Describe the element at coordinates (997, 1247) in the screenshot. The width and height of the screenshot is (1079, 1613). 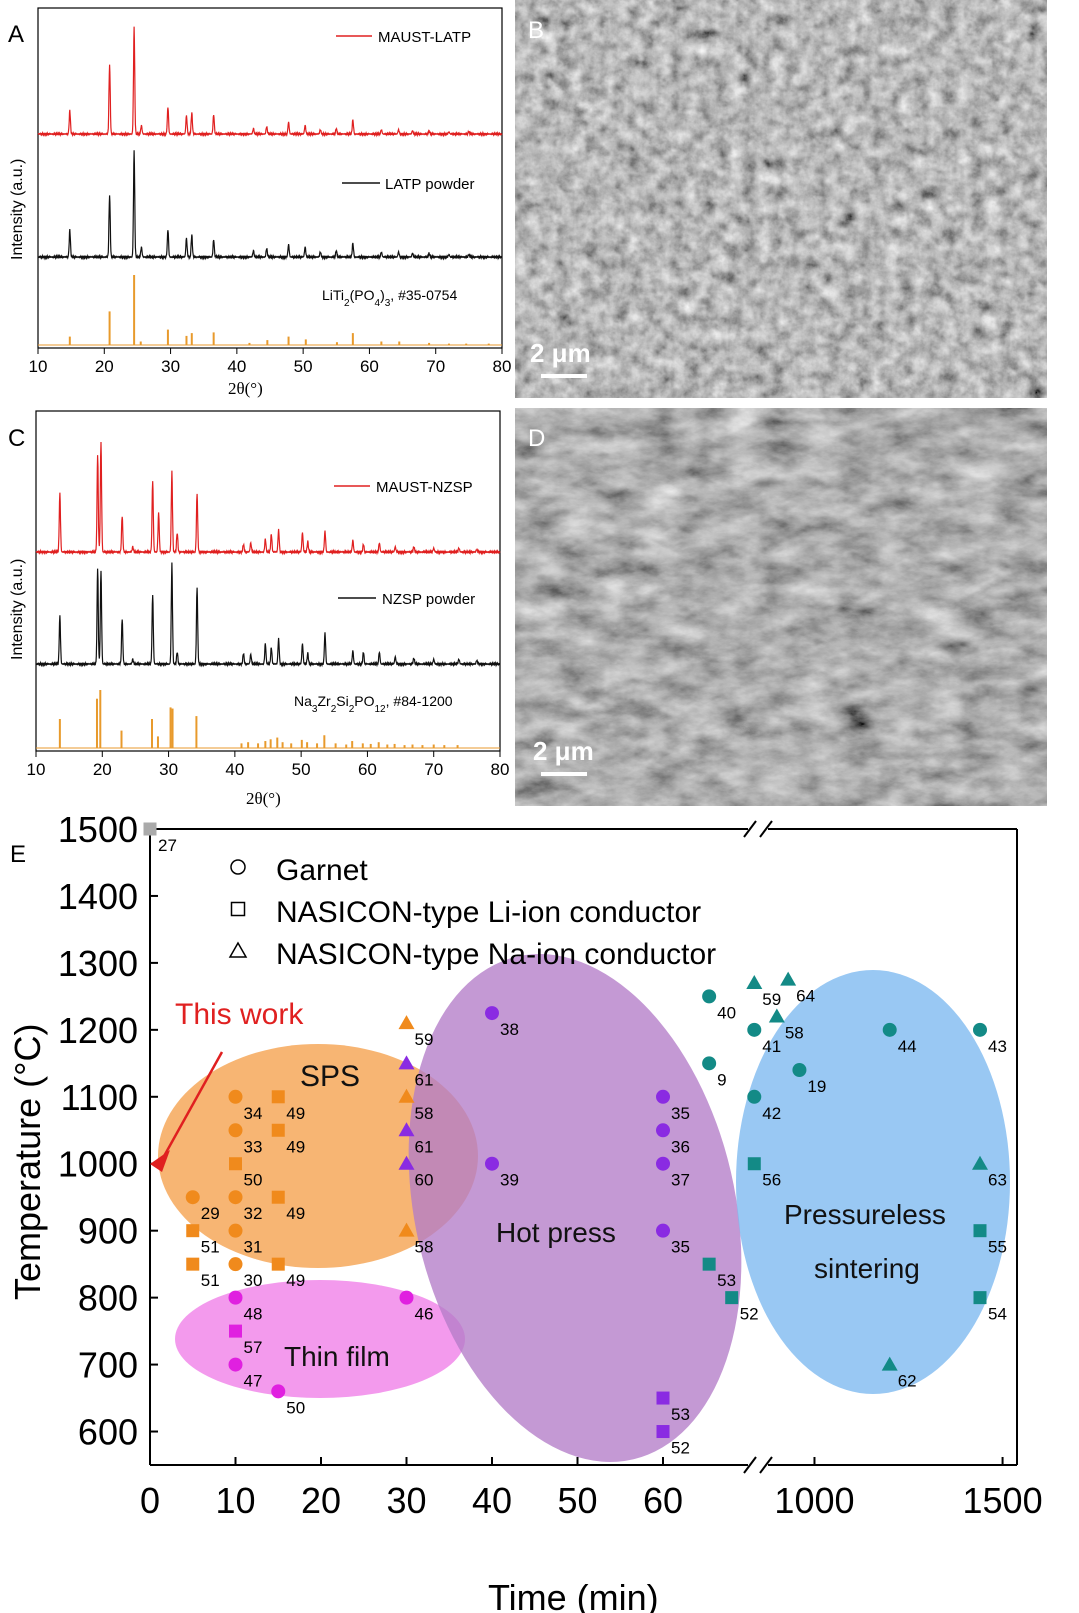
I see `data-point-ref: 55` at that location.